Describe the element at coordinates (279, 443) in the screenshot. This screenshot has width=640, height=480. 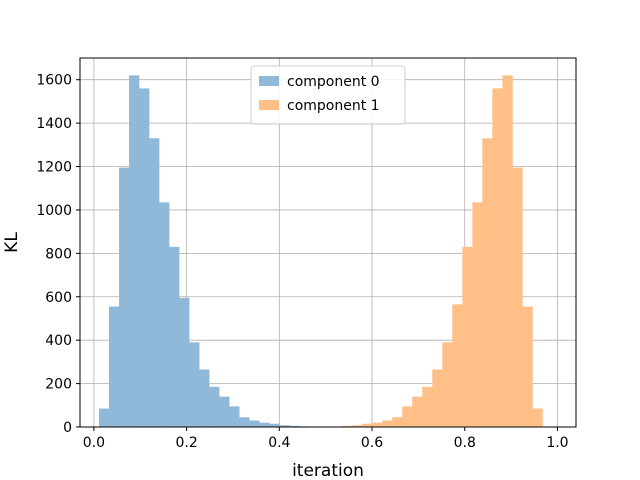
I see `x-tick-label: 0.4` at that location.